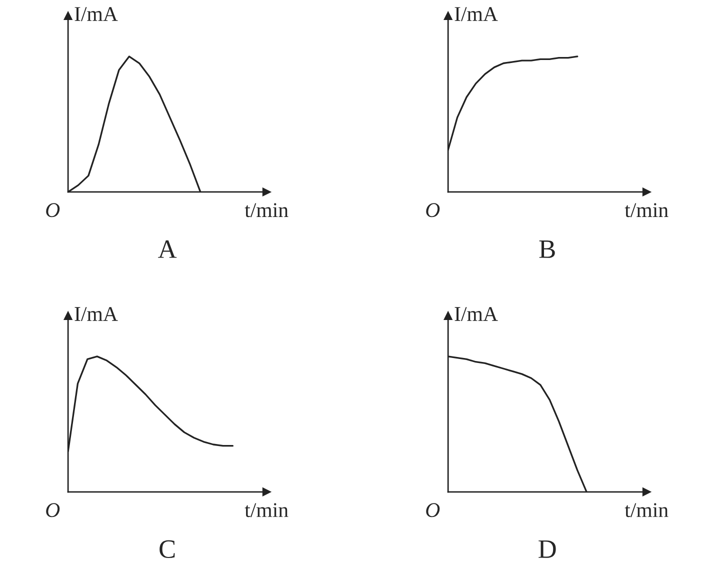  I want to click on text: A, so click(167, 249).